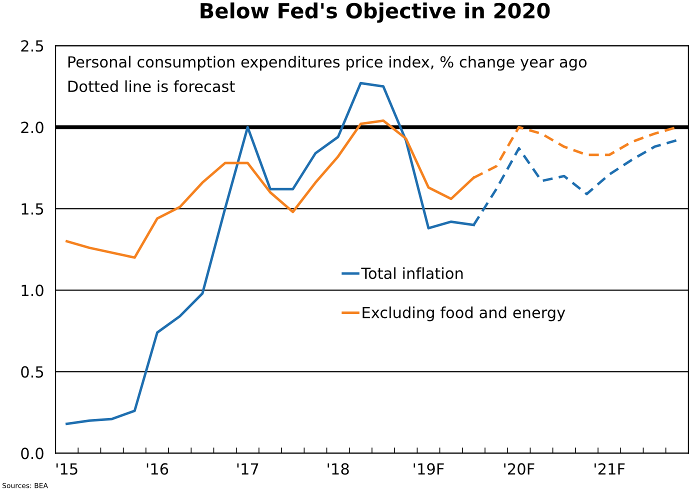 The width and height of the screenshot is (694, 491). Describe the element at coordinates (151, 86) in the screenshot. I see `annotation: Dotted line is forecast` at that location.